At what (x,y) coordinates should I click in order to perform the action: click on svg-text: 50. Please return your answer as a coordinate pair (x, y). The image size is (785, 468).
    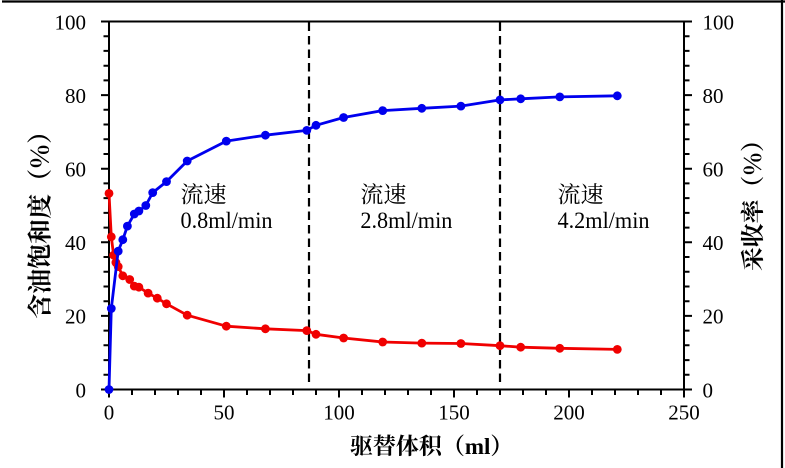
    Looking at the image, I should click on (224, 413).